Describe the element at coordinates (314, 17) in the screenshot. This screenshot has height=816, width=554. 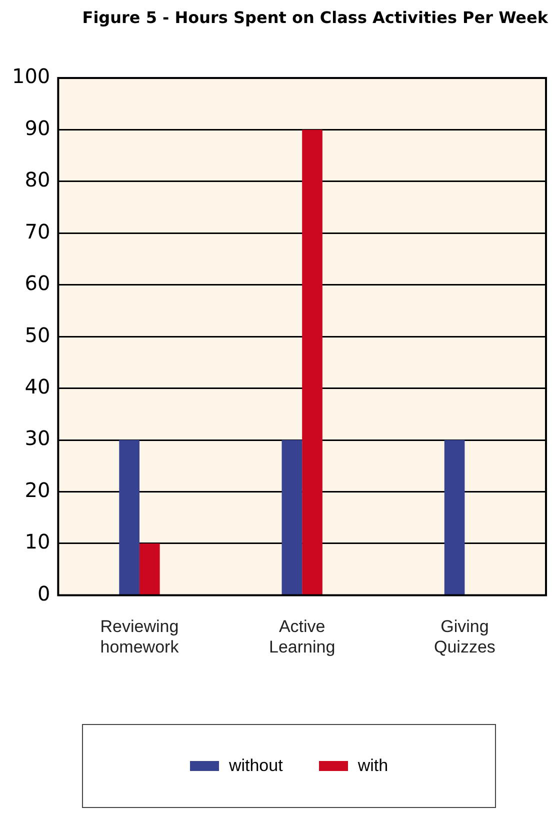
I see `chart-title: Figure 5 - Hours Spent on Class Activities Per Week` at that location.